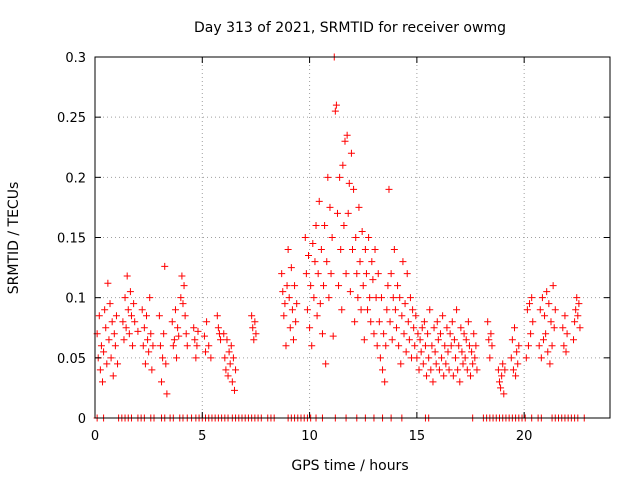 This screenshot has width=640, height=480. Describe the element at coordinates (75, 178) in the screenshot. I see `y-tick-label: 0.2` at that location.